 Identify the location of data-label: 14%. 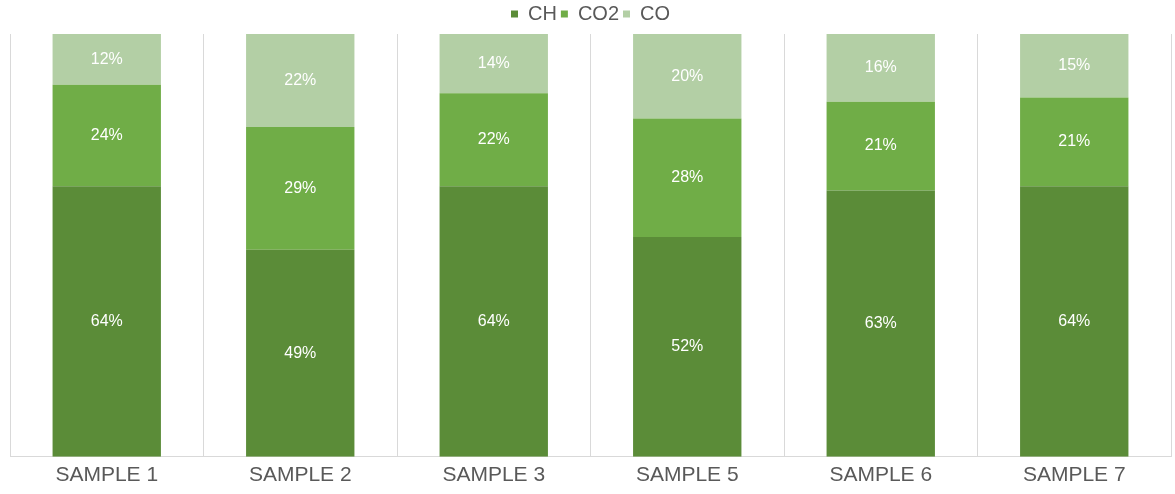
(493, 62).